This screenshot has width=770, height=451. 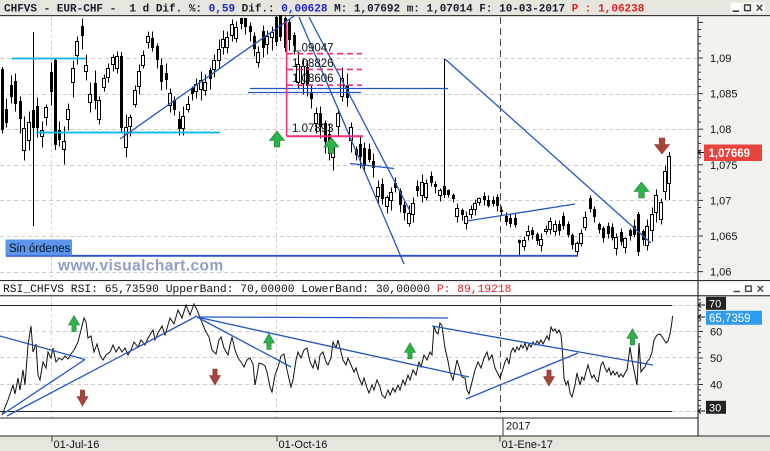 What do you see at coordinates (518, 427) in the screenshot?
I see `svg-text: 2017` at bounding box center [518, 427].